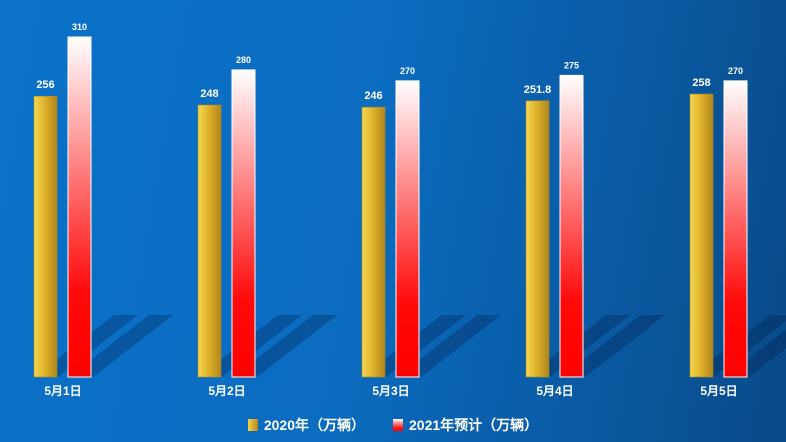  Describe the element at coordinates (554, 391) in the screenshot. I see `x-tick-label-4: 5月4日` at that location.